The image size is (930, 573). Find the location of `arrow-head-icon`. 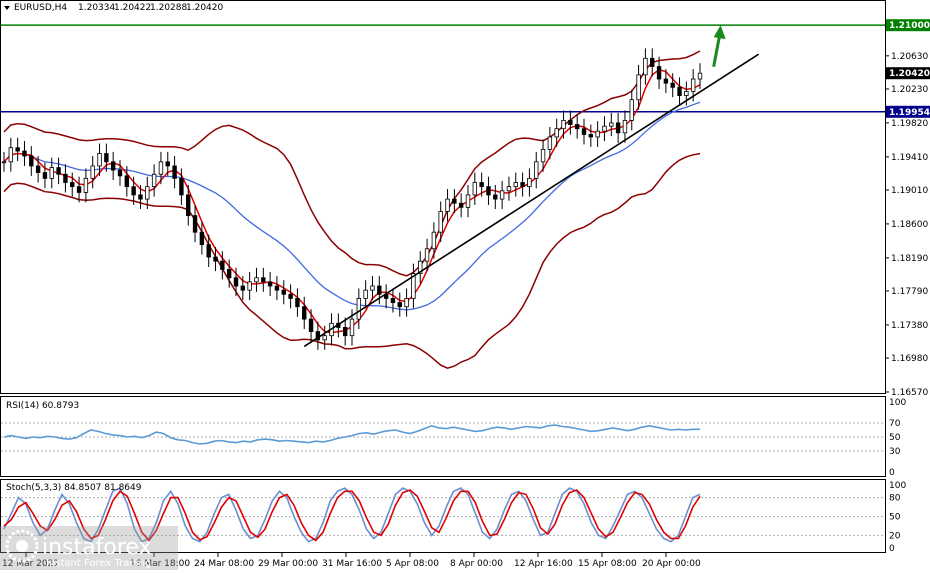

arrow-head-icon is located at coordinates (719, 32).